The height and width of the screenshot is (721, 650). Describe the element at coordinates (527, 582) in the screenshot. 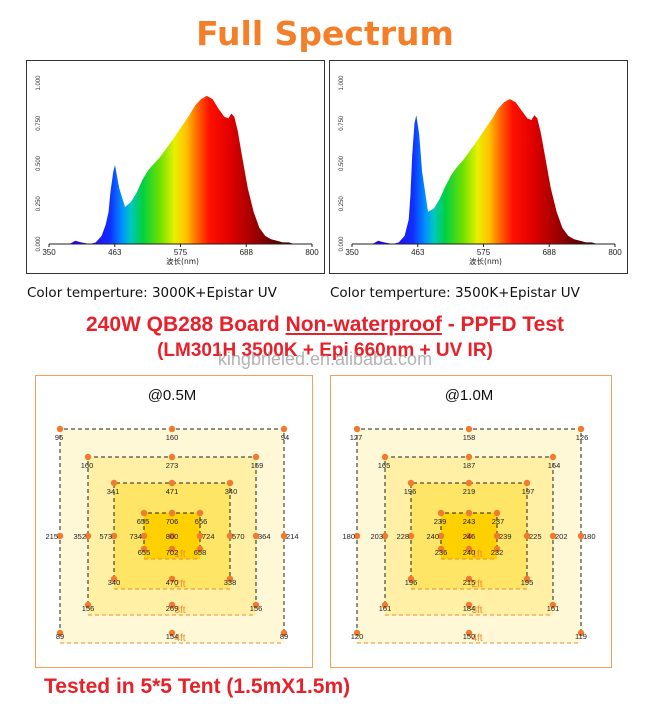

I see `ppfd-value: 195` at that location.